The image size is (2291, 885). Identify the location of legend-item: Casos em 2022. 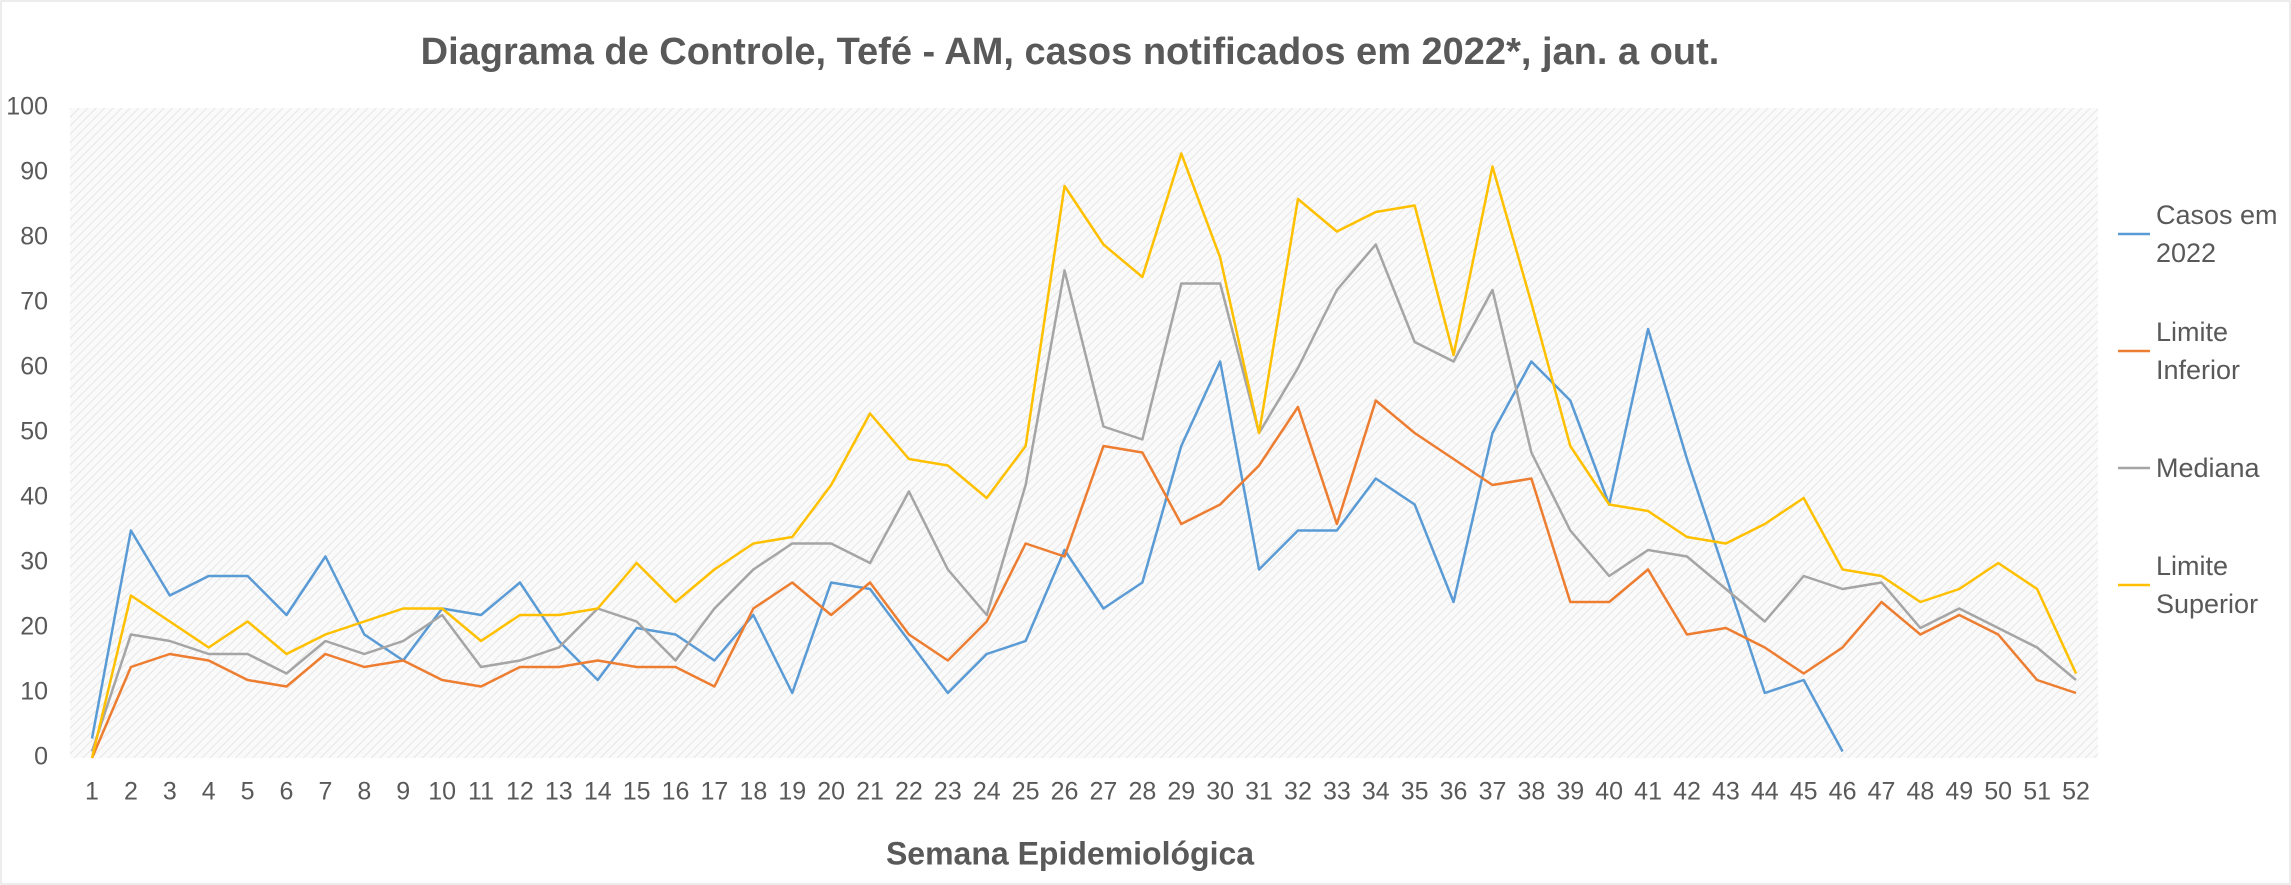
(2217, 234).